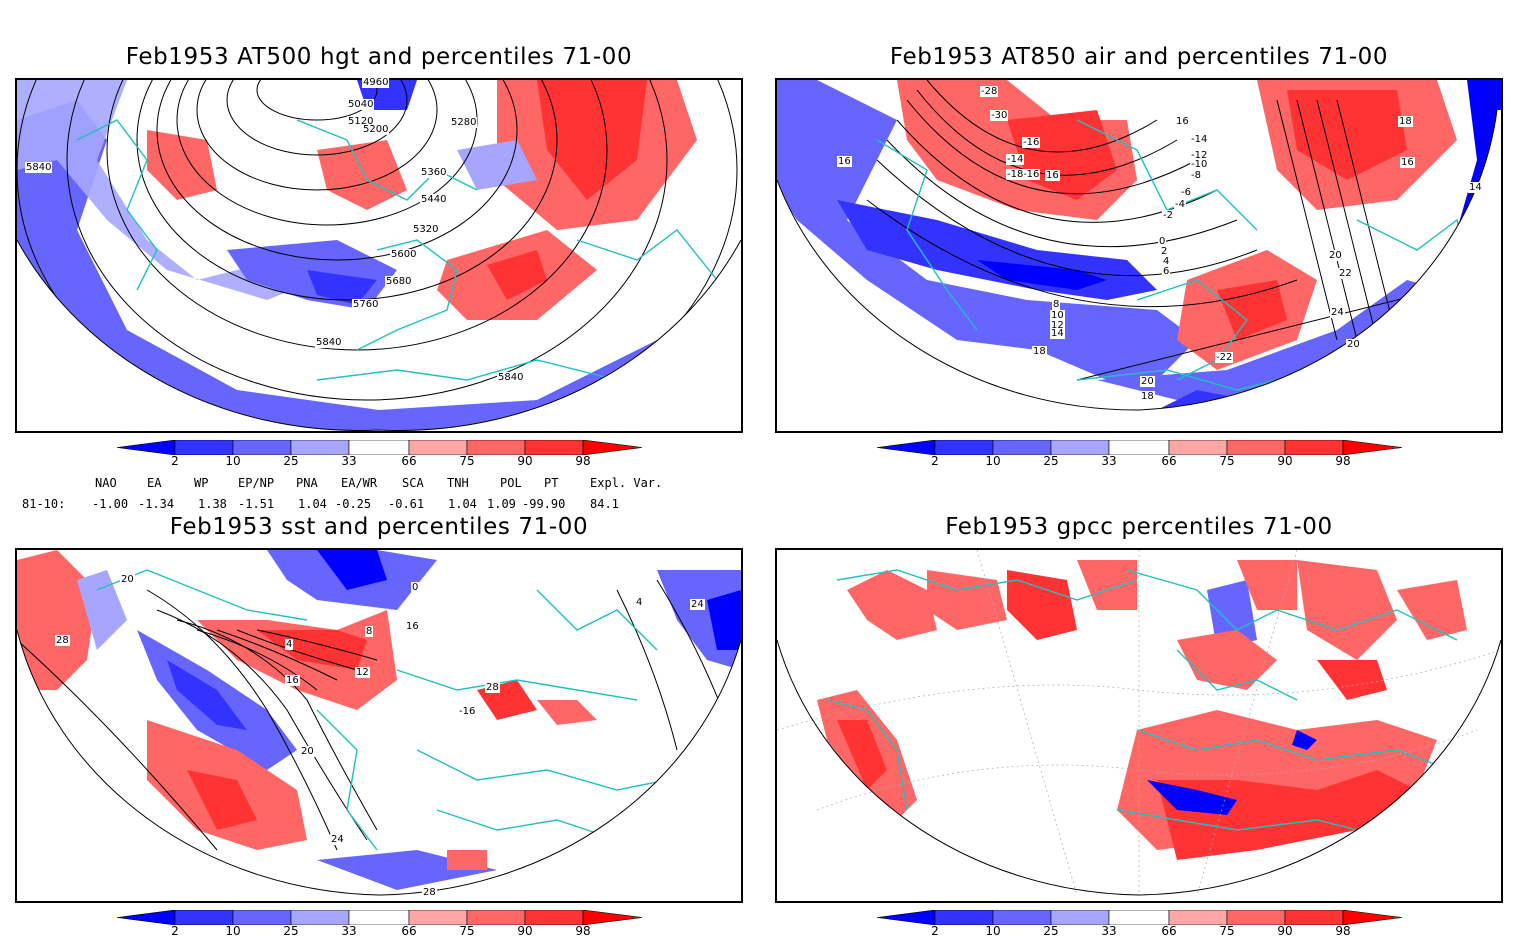  Describe the element at coordinates (413, 483) in the screenshot. I see `index-header-sca: SCA` at that location.